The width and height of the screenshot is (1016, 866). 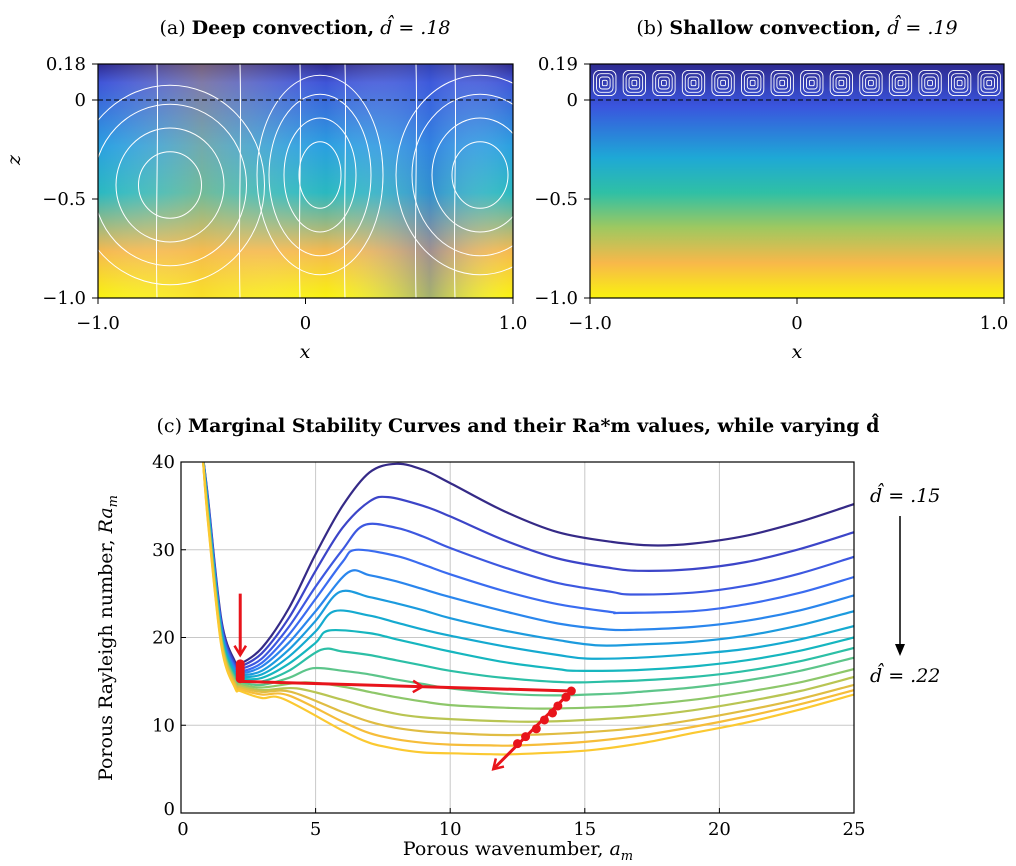 I want to click on y-tick-label: 0.19, so click(x=558, y=64).